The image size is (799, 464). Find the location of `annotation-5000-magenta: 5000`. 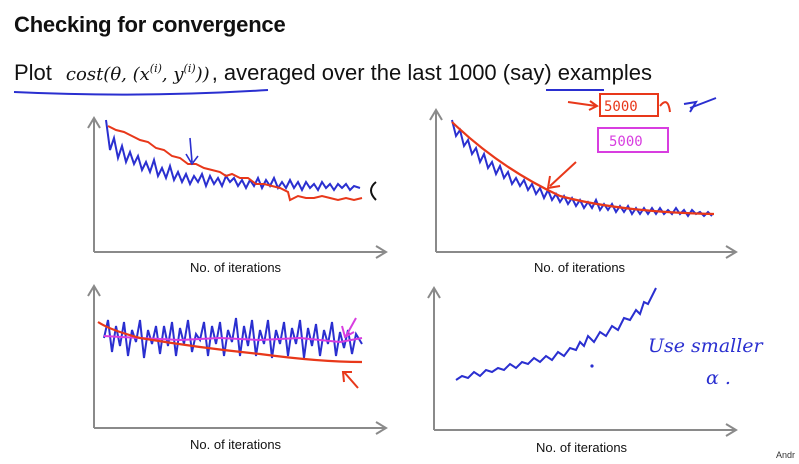

annotation-5000-magenta: 5000 is located at coordinates (633, 140).